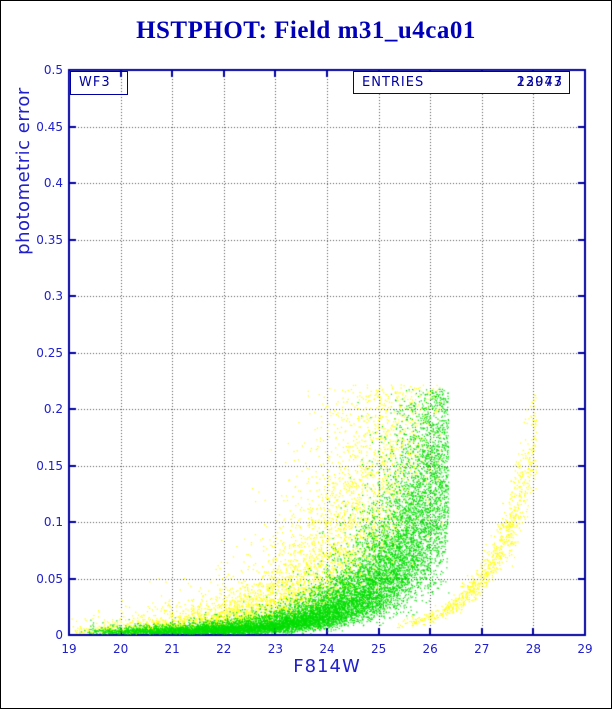 Image resolution: width=612 pixels, height=709 pixels. What do you see at coordinates (533, 649) in the screenshot?
I see `x-tick-label: 28` at bounding box center [533, 649].